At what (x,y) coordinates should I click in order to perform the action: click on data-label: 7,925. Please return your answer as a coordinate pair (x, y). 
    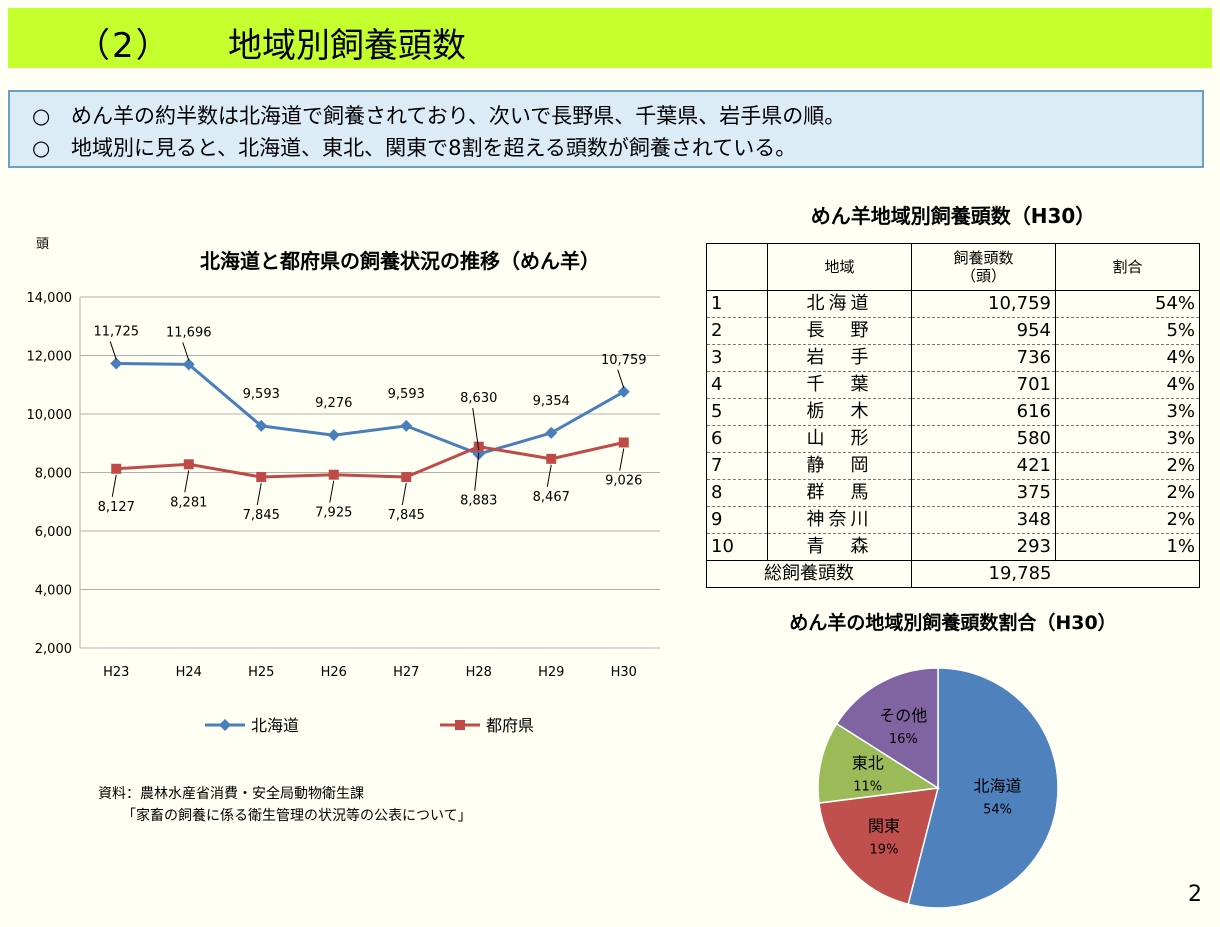
    Looking at the image, I should click on (333, 513).